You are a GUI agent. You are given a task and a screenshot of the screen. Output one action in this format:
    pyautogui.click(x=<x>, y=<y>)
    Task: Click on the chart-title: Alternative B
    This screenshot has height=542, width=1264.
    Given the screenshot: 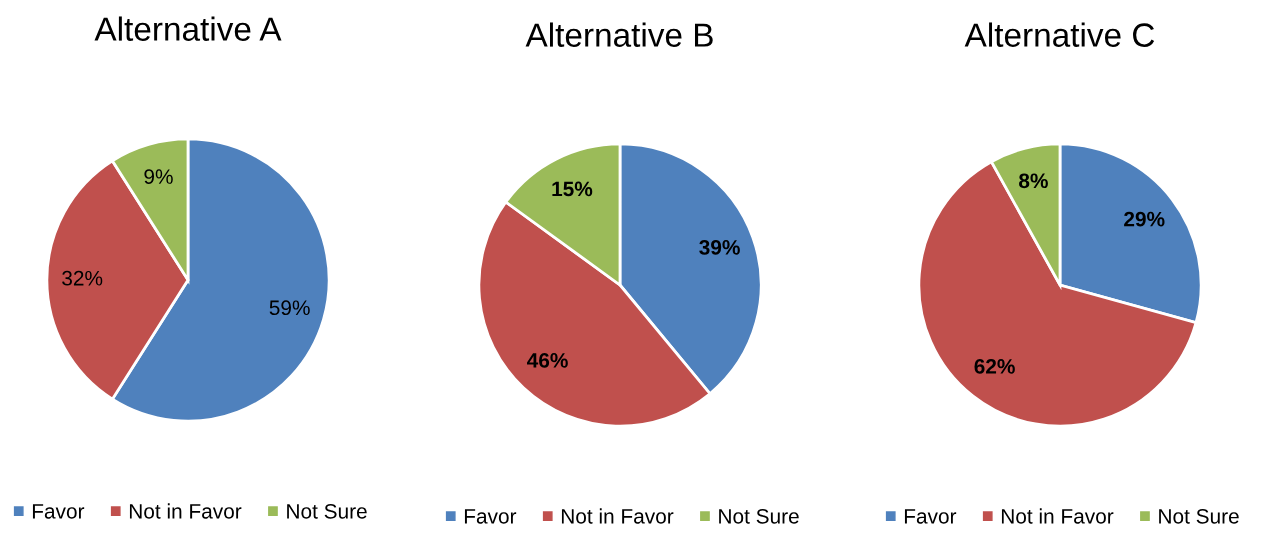 What is the action you would take?
    pyautogui.click(x=619, y=34)
    